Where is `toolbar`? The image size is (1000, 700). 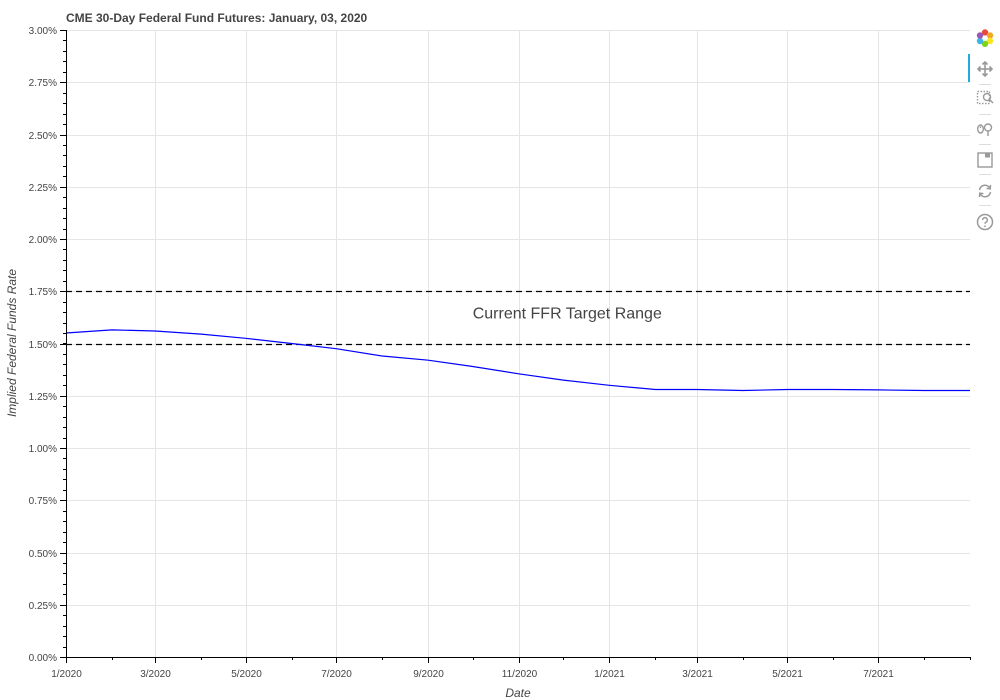 toolbar is located at coordinates (984, 136).